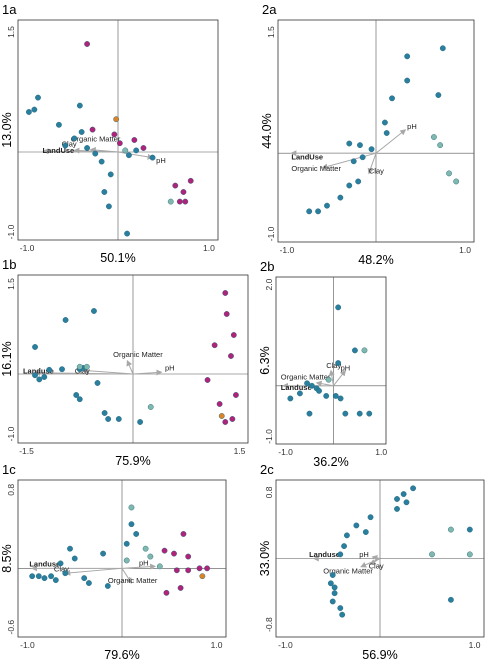  What do you see at coordinates (132, 461) in the screenshot?
I see `x-axis-label: 75.9%` at bounding box center [132, 461].